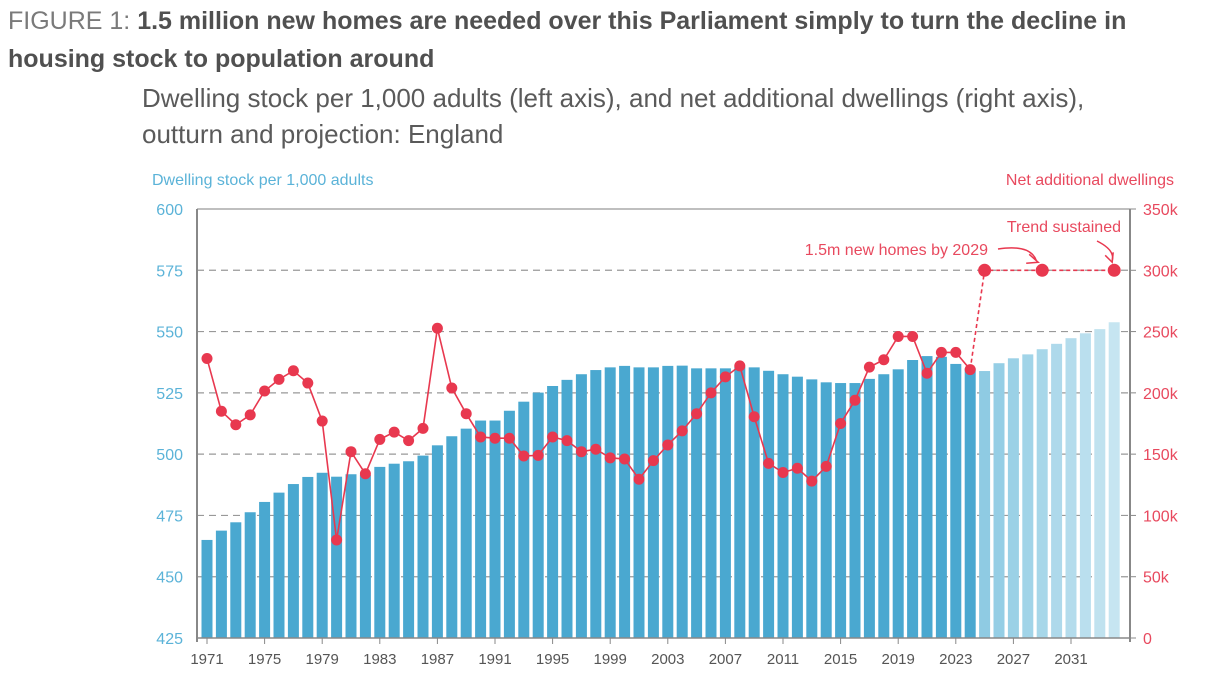 This screenshot has height=691, width=1230. Describe the element at coordinates (898, 336) in the screenshot. I see `point-2019` at that location.